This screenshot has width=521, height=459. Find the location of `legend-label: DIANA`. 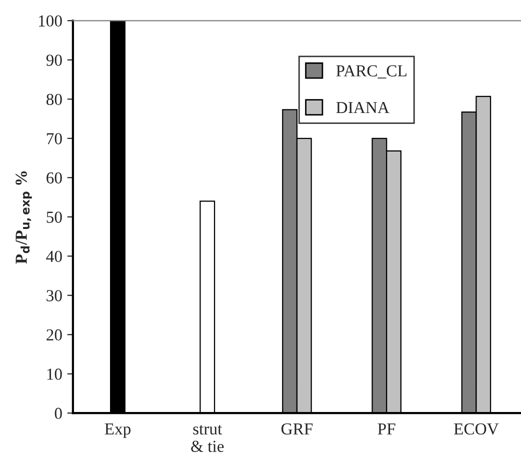

legend-label: DIANA is located at coordinates (363, 108).